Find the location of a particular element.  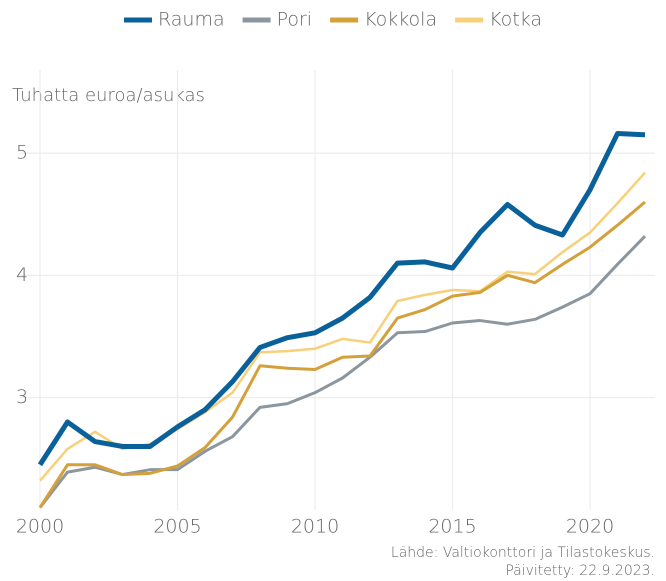

x-tick-label: 2000 is located at coordinates (40, 527).